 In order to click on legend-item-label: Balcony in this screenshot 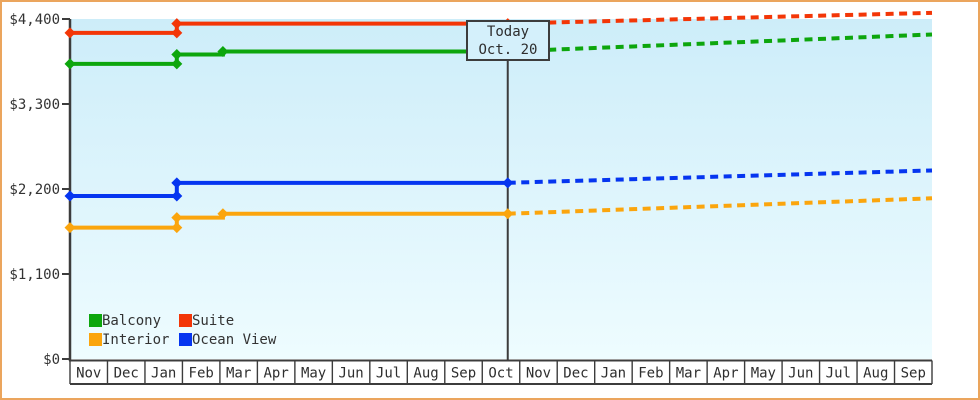, I will do `click(132, 320)`.